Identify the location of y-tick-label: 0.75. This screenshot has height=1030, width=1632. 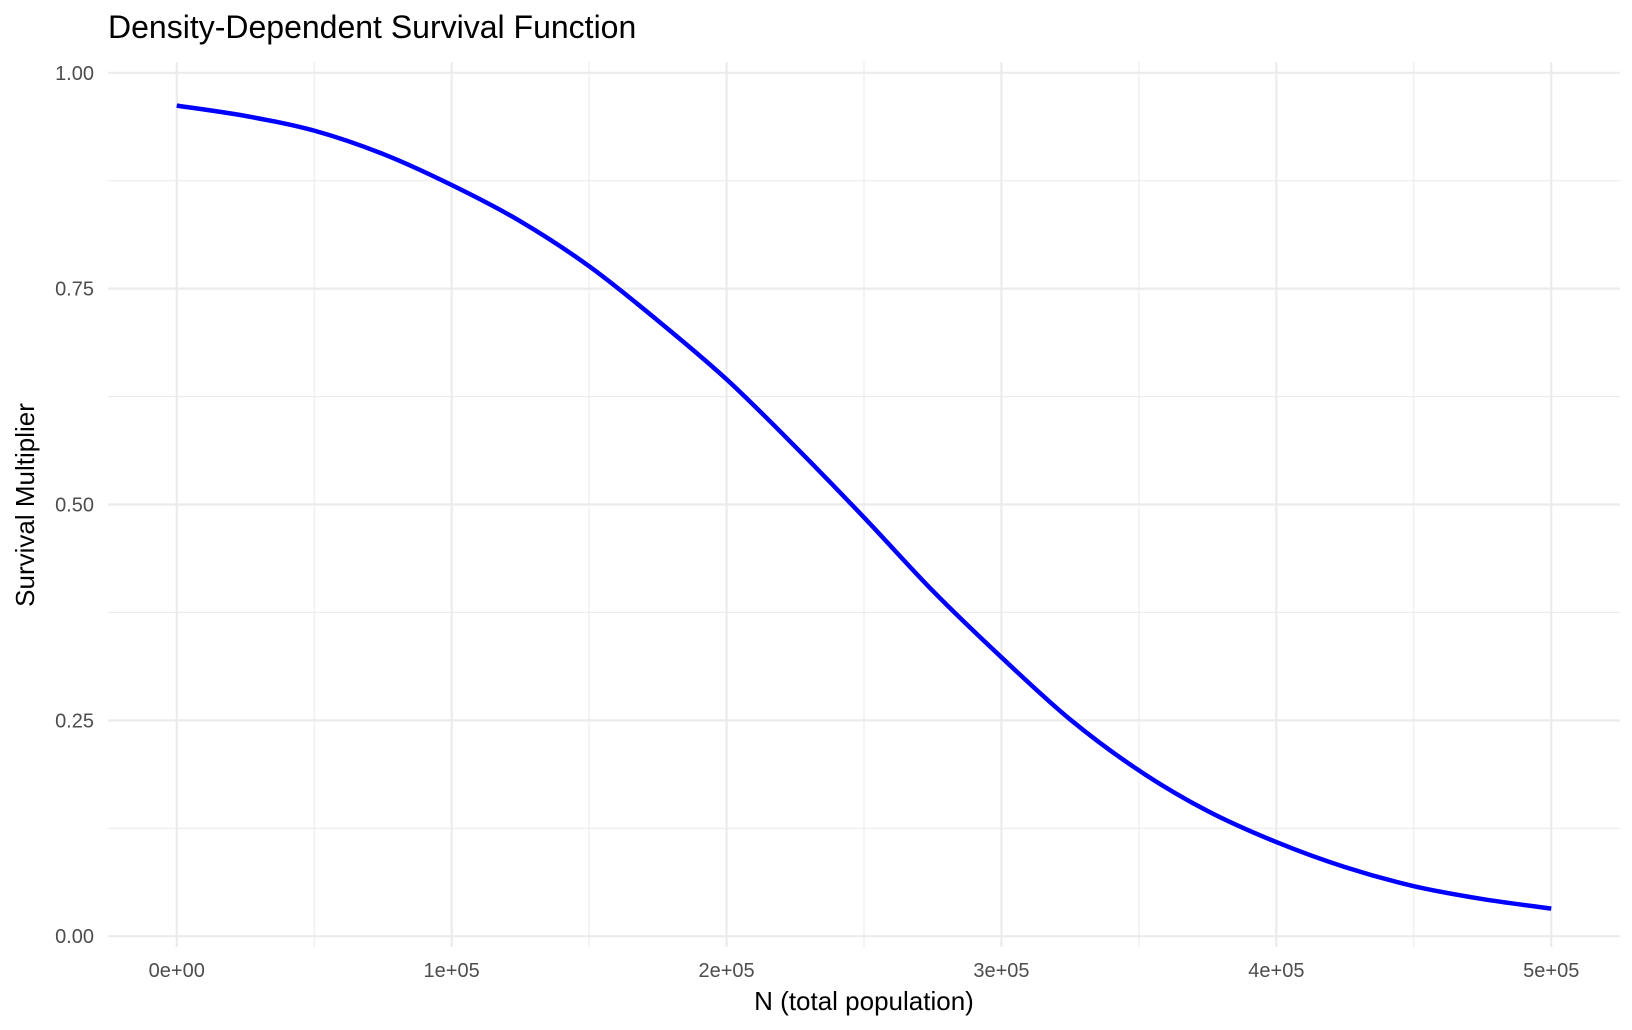
(74, 290).